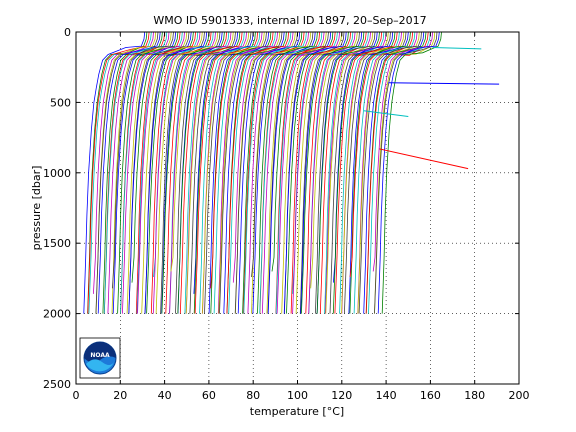 Image resolution: width=576 pixels, height=432 pixels. I want to click on x-tick-label-4: 80, so click(253, 395).